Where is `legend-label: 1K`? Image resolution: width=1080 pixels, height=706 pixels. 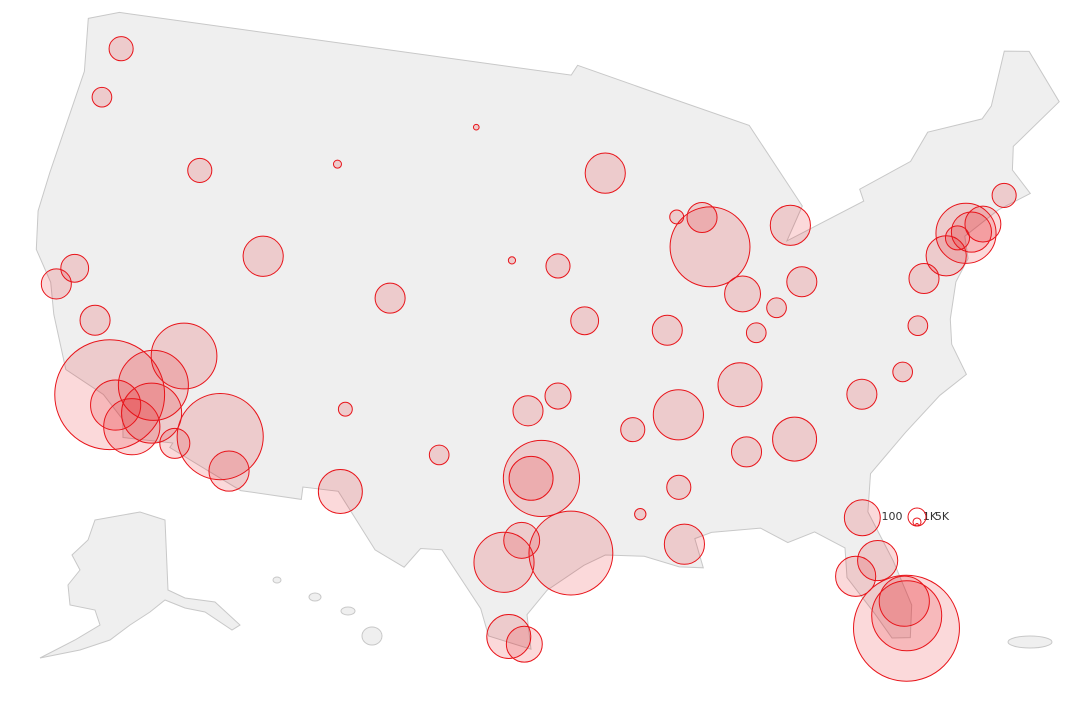 legend-label: 1K is located at coordinates (930, 516).